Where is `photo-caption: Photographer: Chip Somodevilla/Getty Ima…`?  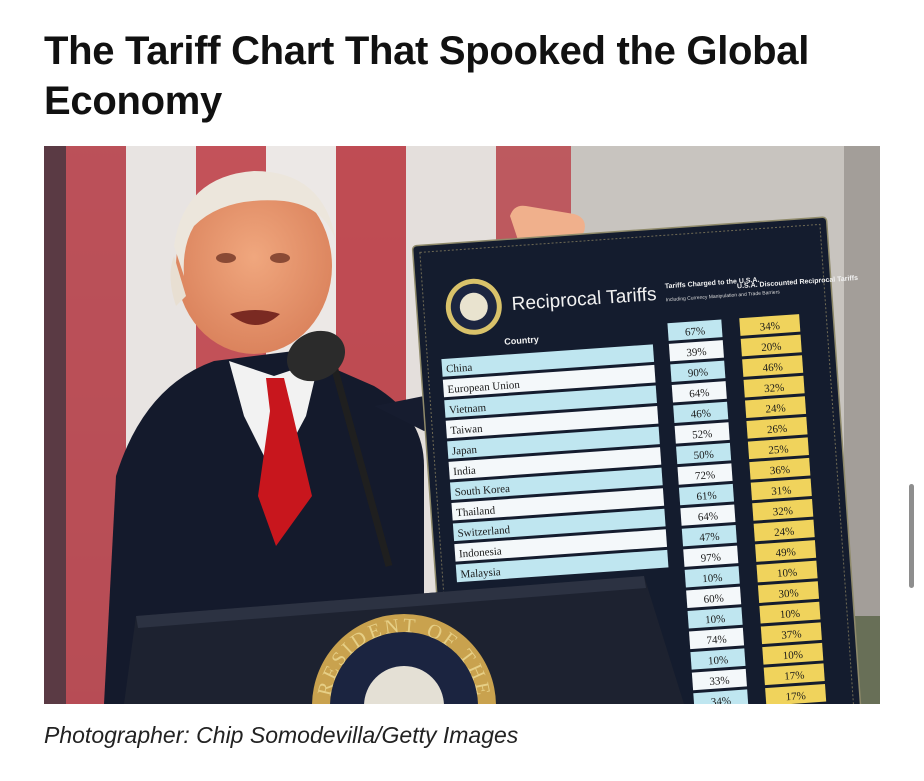 photo-caption: Photographer: Chip Somodevilla/Getty Ima… is located at coordinates (281, 735).